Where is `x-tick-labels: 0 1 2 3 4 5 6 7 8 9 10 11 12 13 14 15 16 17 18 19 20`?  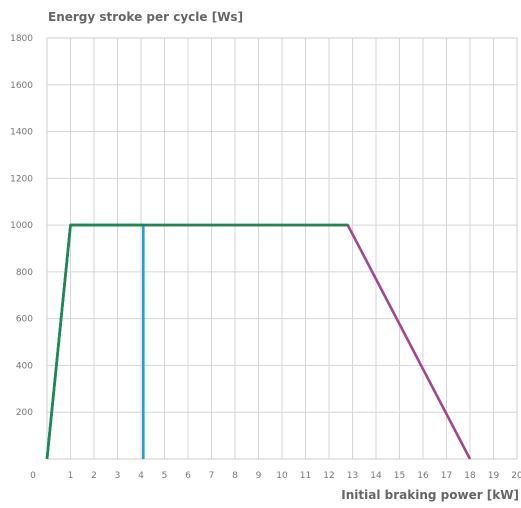 x-tick-labels: 0 1 2 3 4 5 6 7 8 9 10 11 12 13 14 15 16 17 18 19 20 is located at coordinates (275, 476).